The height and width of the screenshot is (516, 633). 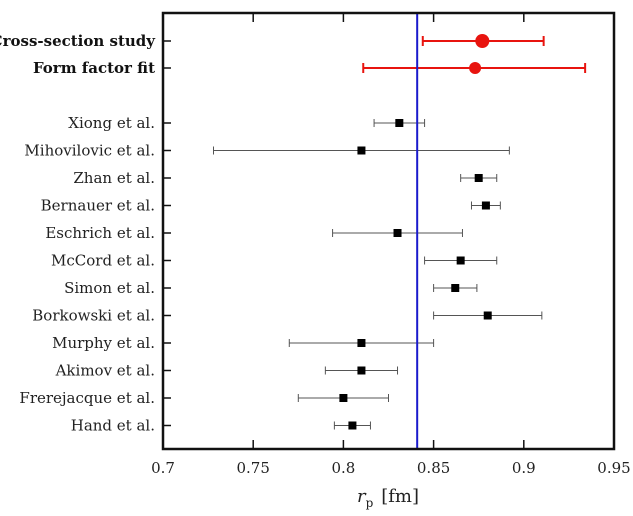 What do you see at coordinates (475, 68) in the screenshot?
I see `data-point-form-factor-fit` at bounding box center [475, 68].